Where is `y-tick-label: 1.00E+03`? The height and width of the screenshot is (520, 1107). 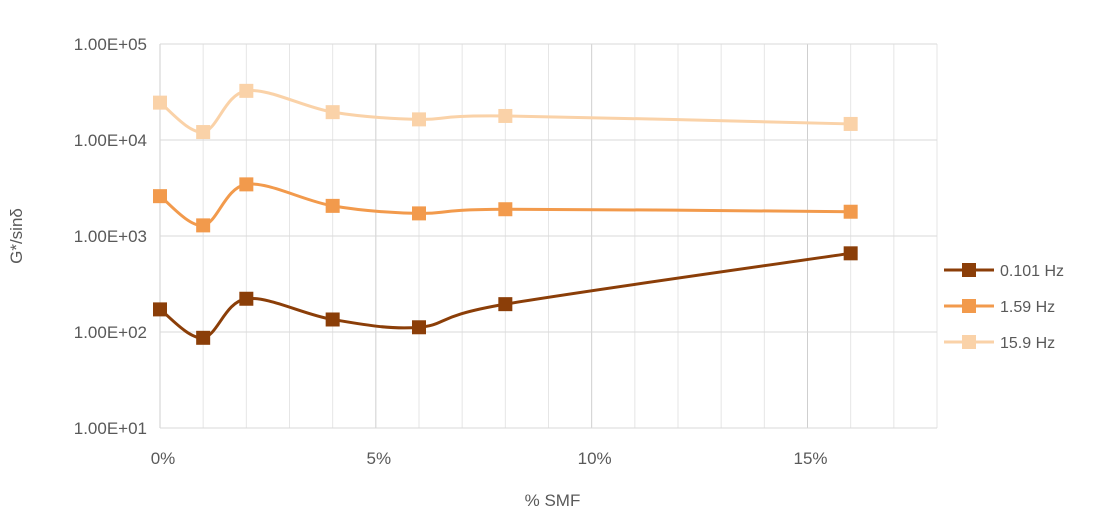
y-tick-label: 1.00E+03 is located at coordinates (110, 236).